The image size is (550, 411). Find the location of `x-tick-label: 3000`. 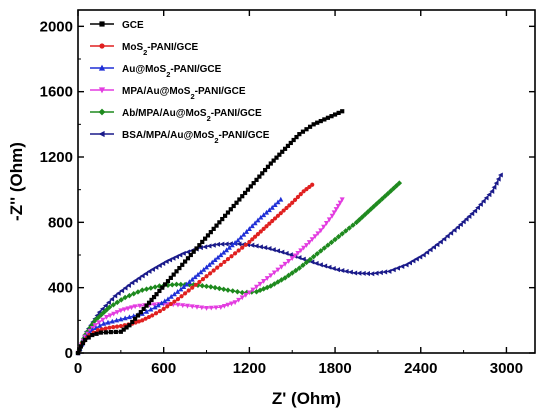

x-tick-label: 3000 is located at coordinates (506, 368).